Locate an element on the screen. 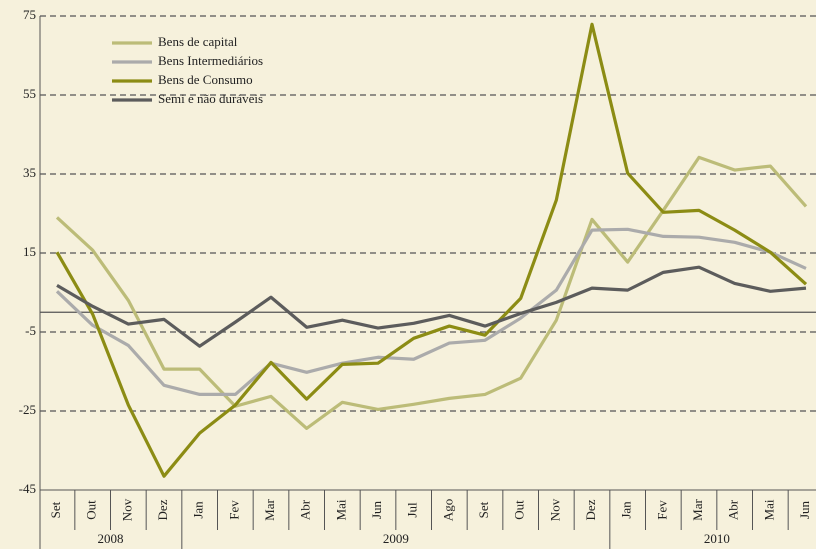  legend-label: Semi e não duráveis is located at coordinates (210, 98).